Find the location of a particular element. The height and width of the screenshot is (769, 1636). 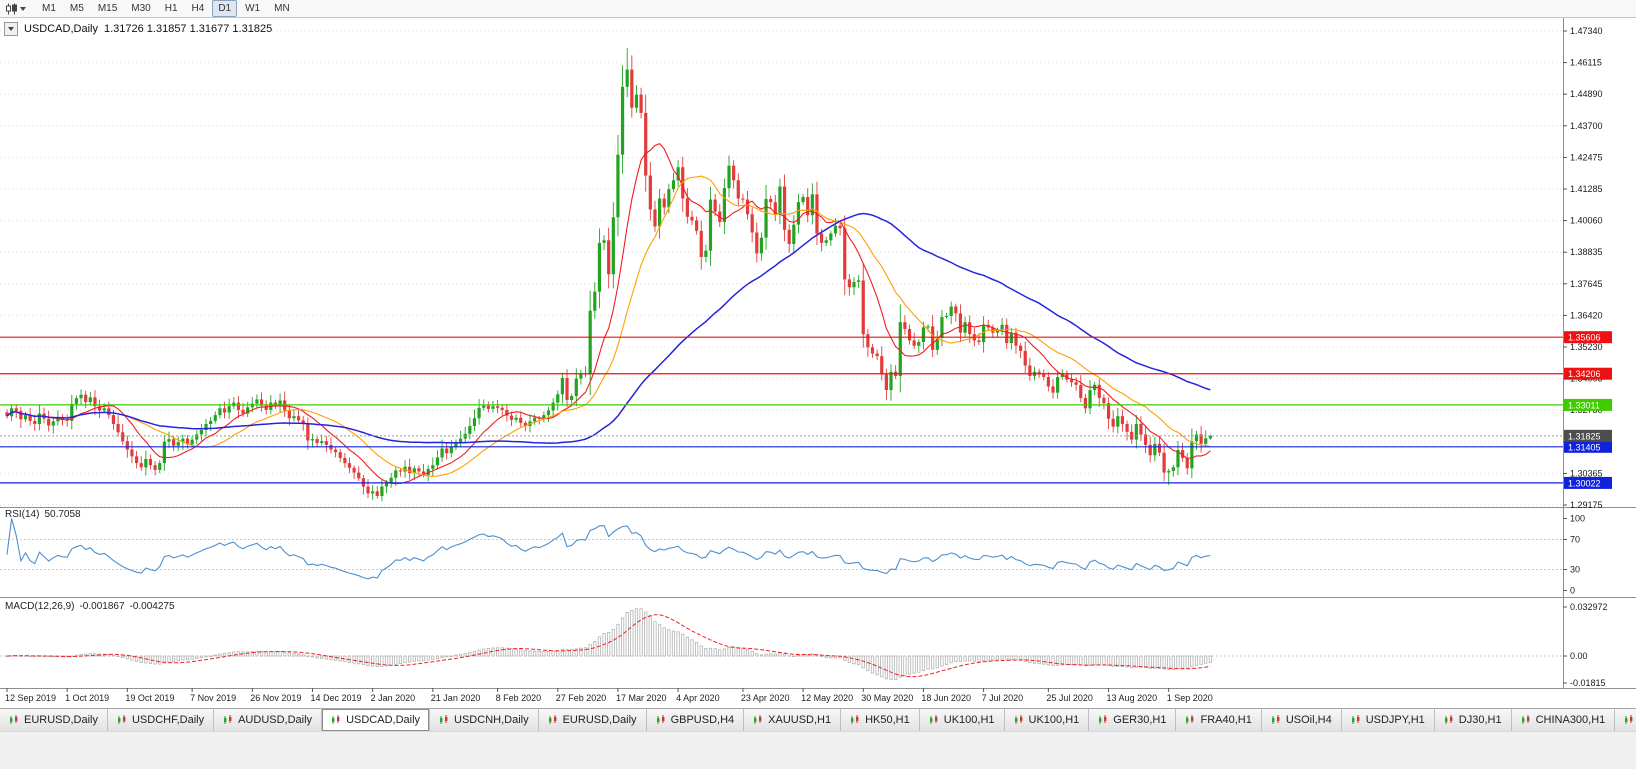

svg-text: 1.40060 is located at coordinates (1586, 221).